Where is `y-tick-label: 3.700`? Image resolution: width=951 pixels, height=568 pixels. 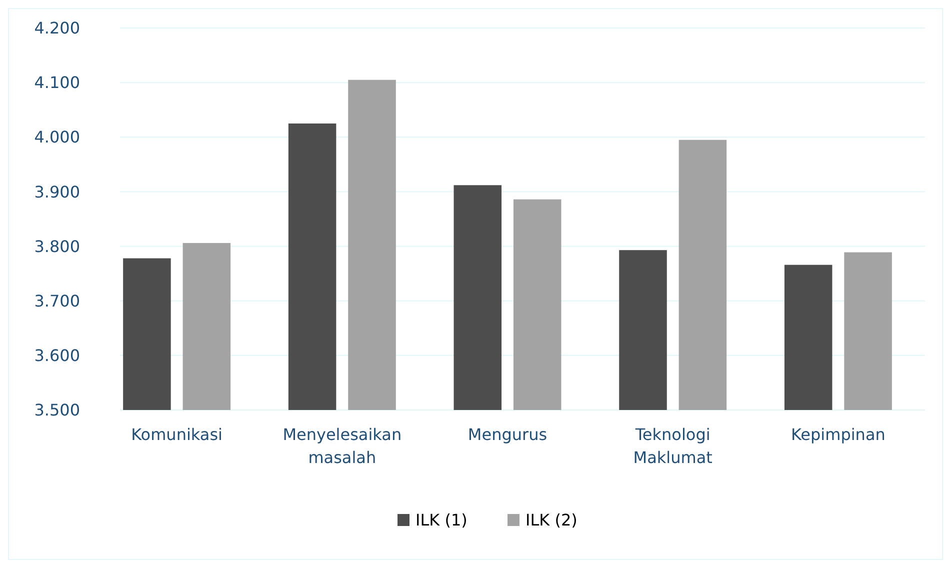 y-tick-label: 3.700 is located at coordinates (57, 300).